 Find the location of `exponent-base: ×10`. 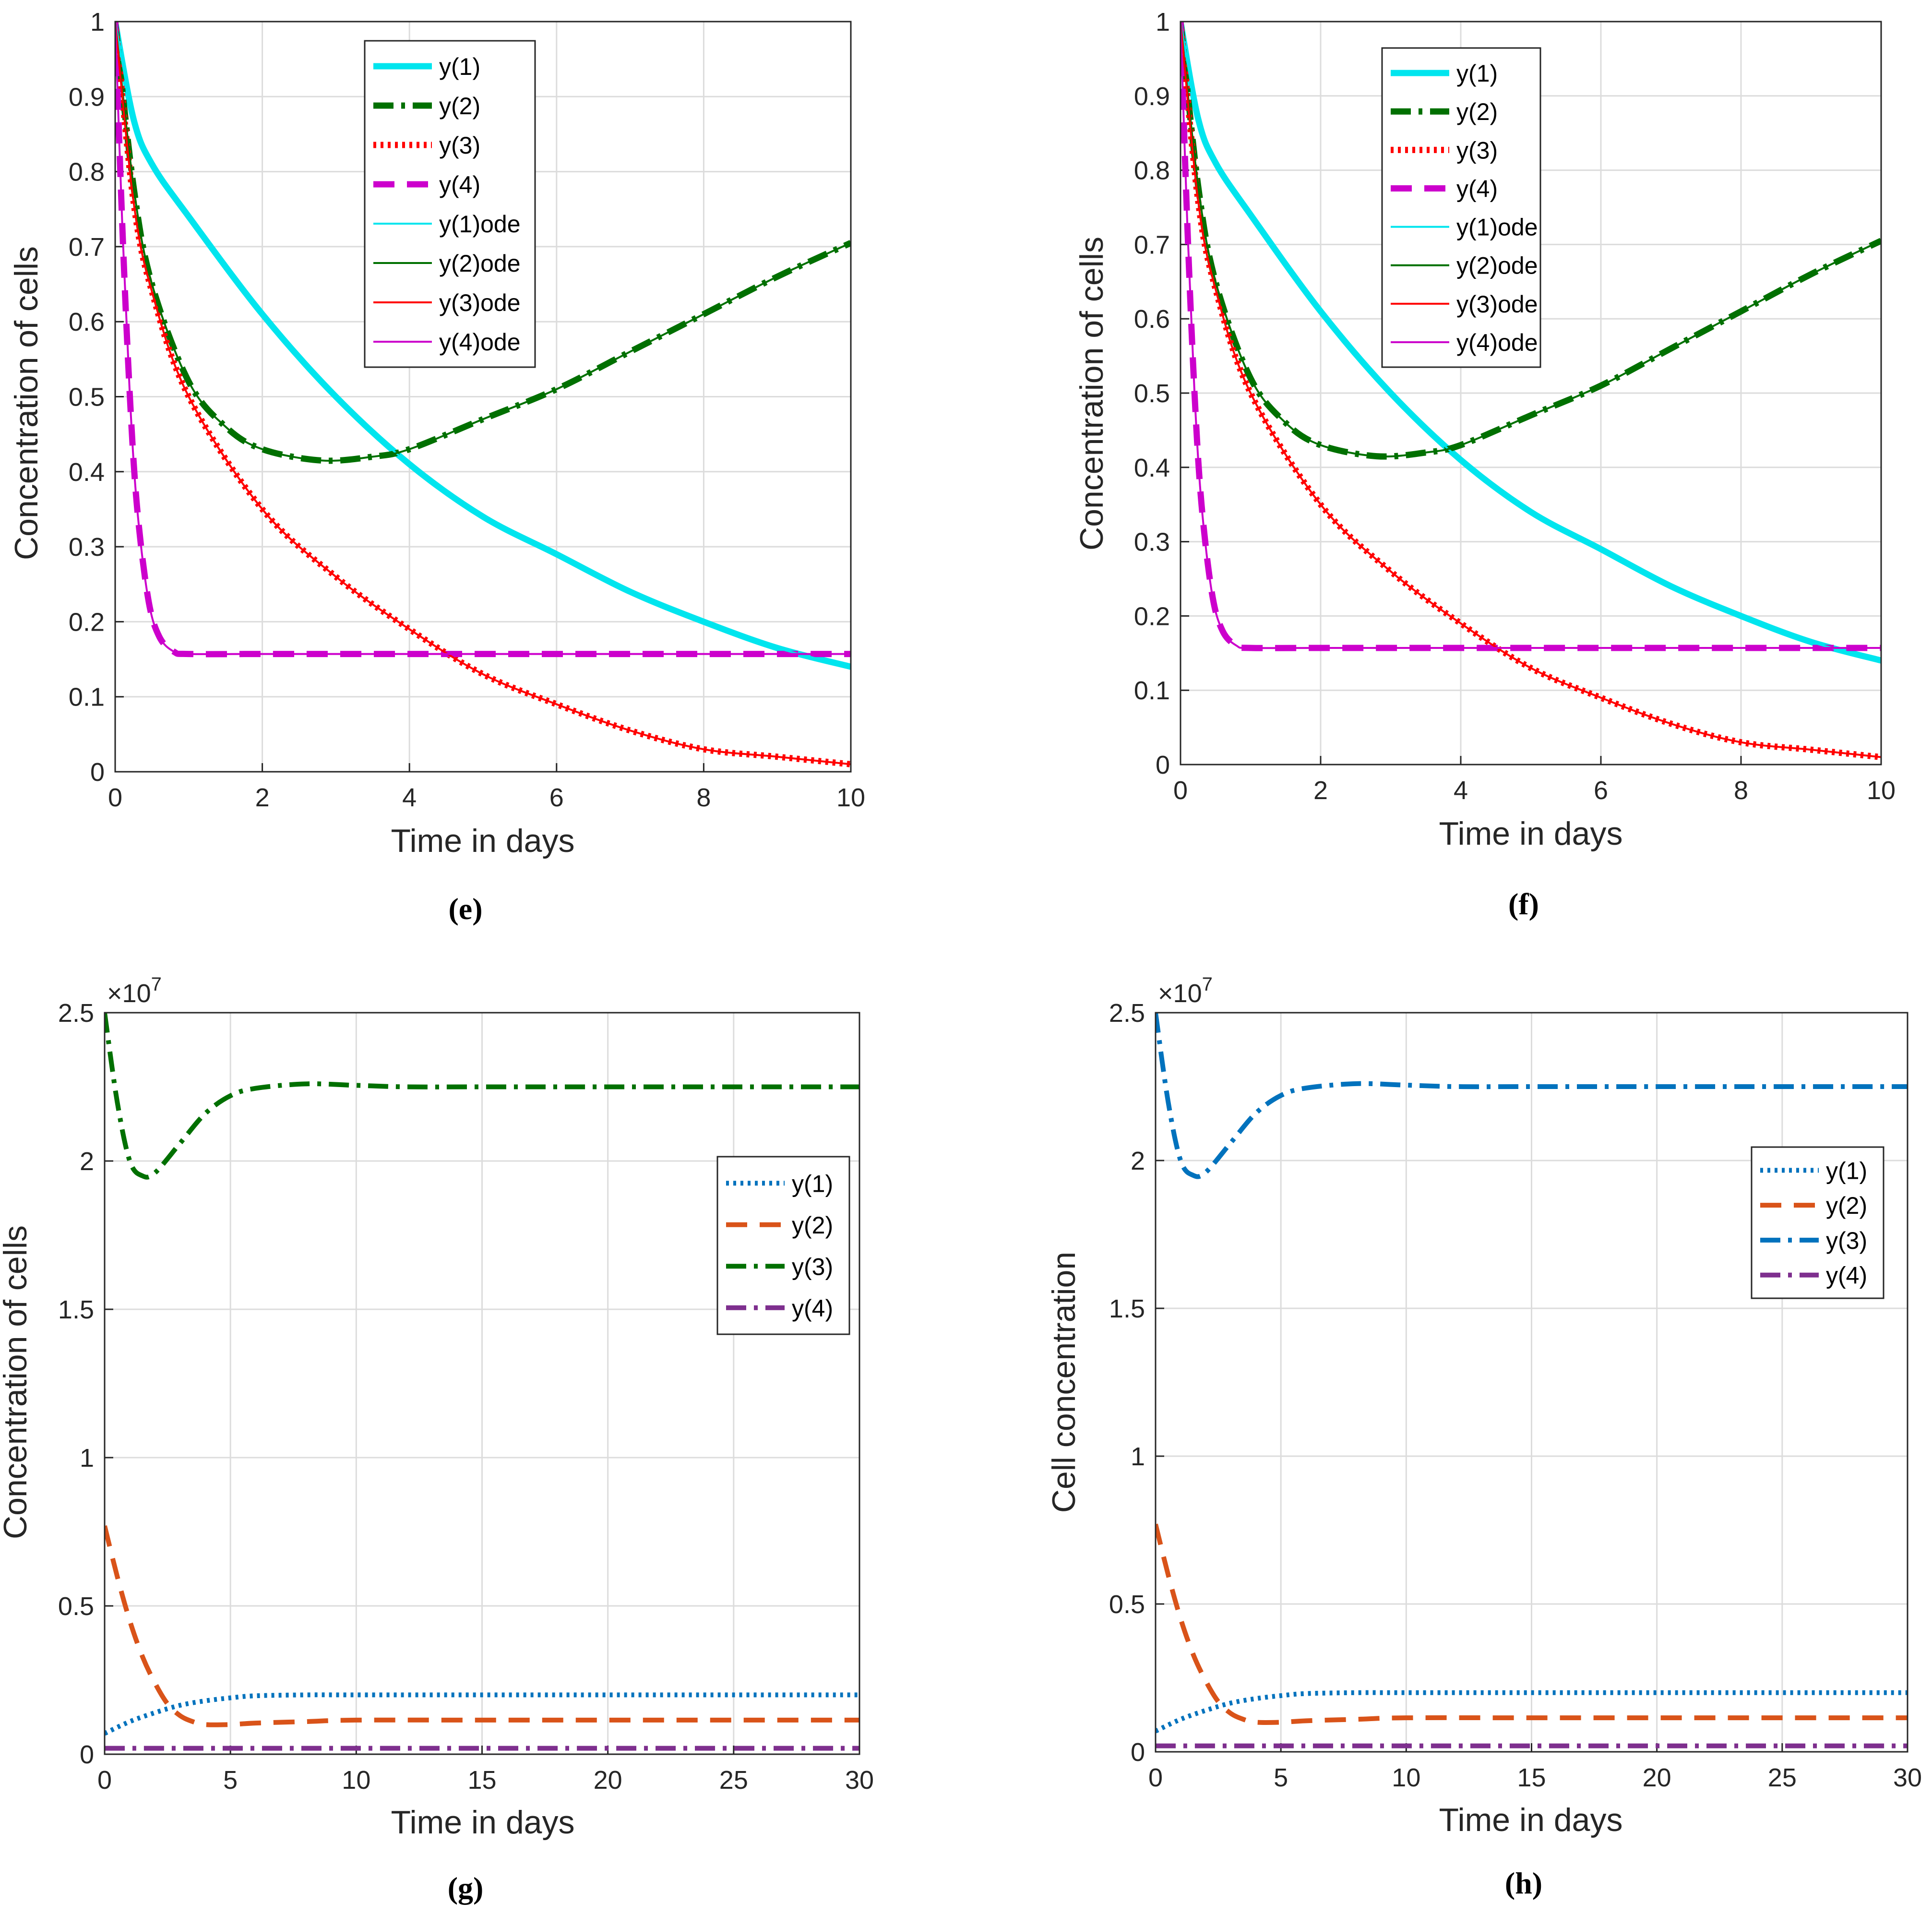

exponent-base: ×10 is located at coordinates (1180, 993).